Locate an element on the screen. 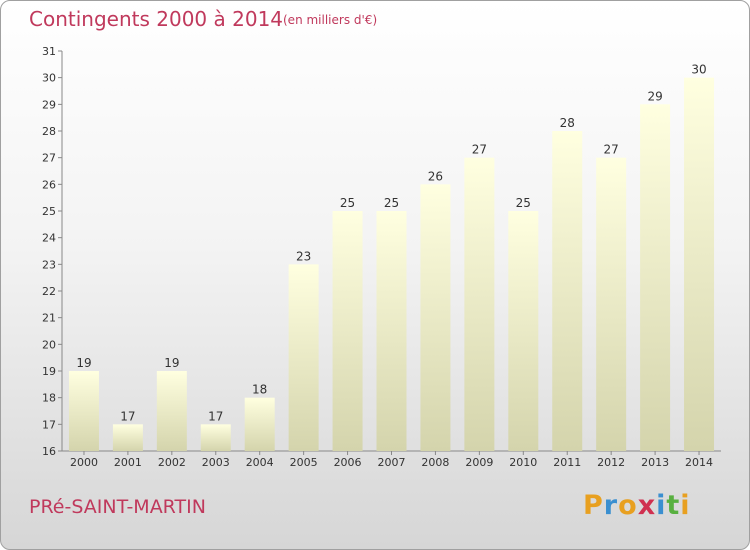 The height and width of the screenshot is (550, 750). y-tick-label: 16 is located at coordinates (49, 451).